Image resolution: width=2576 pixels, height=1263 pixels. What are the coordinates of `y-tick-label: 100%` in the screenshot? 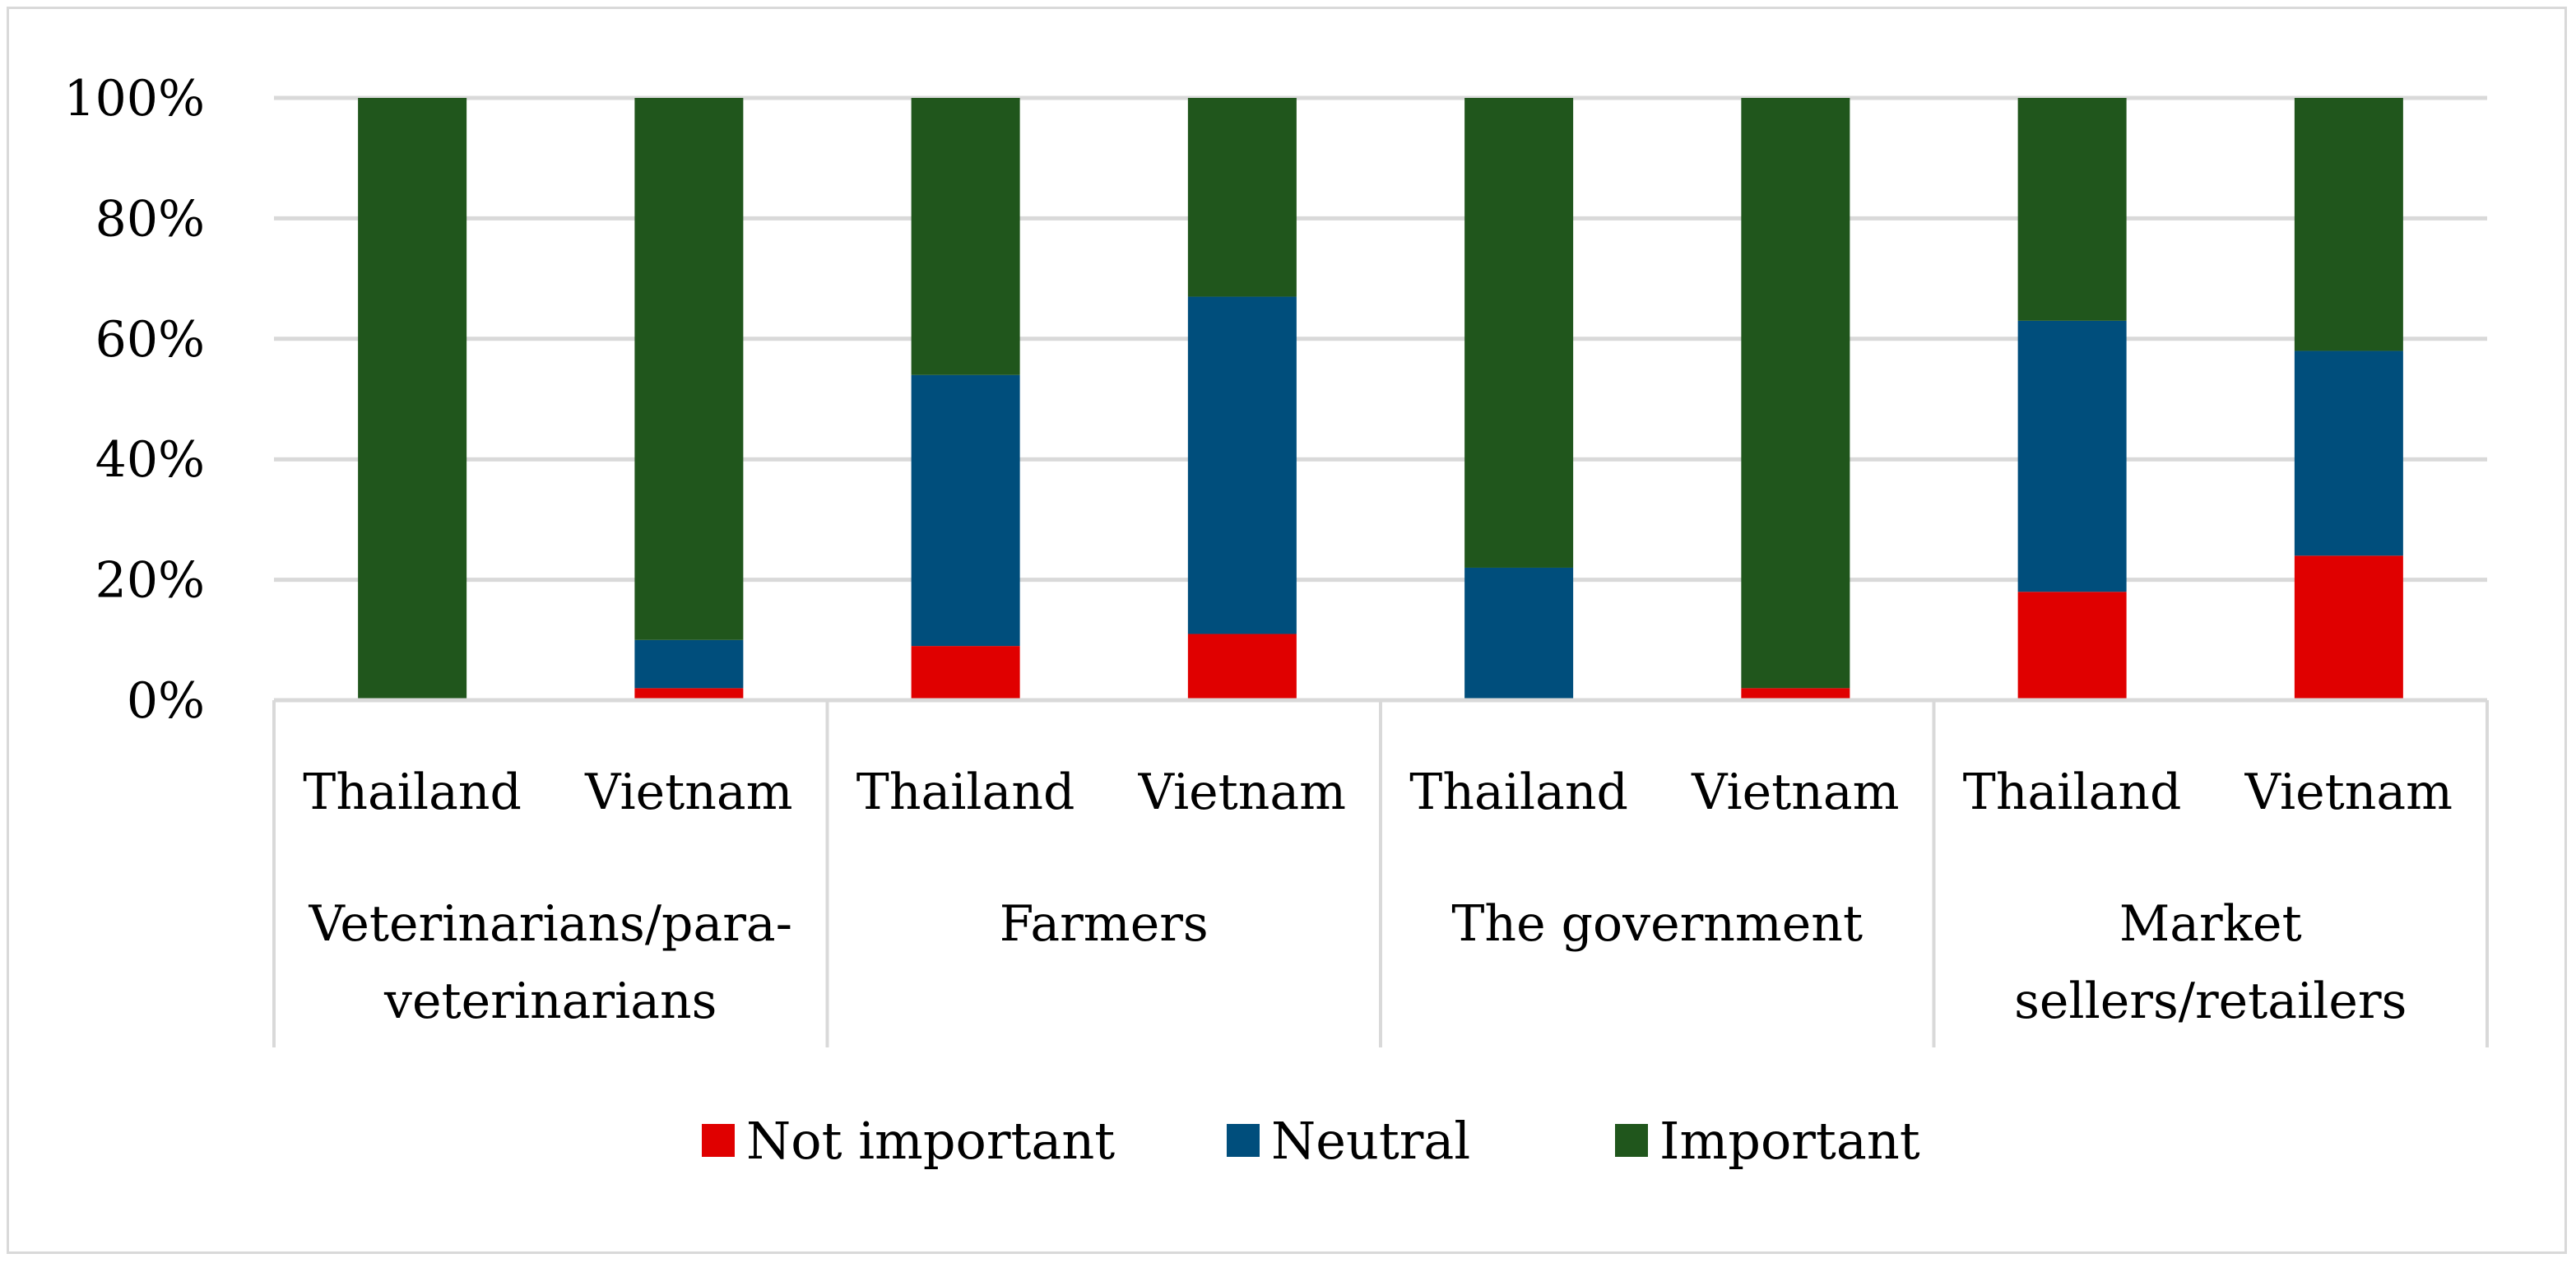 It's located at (134, 99).